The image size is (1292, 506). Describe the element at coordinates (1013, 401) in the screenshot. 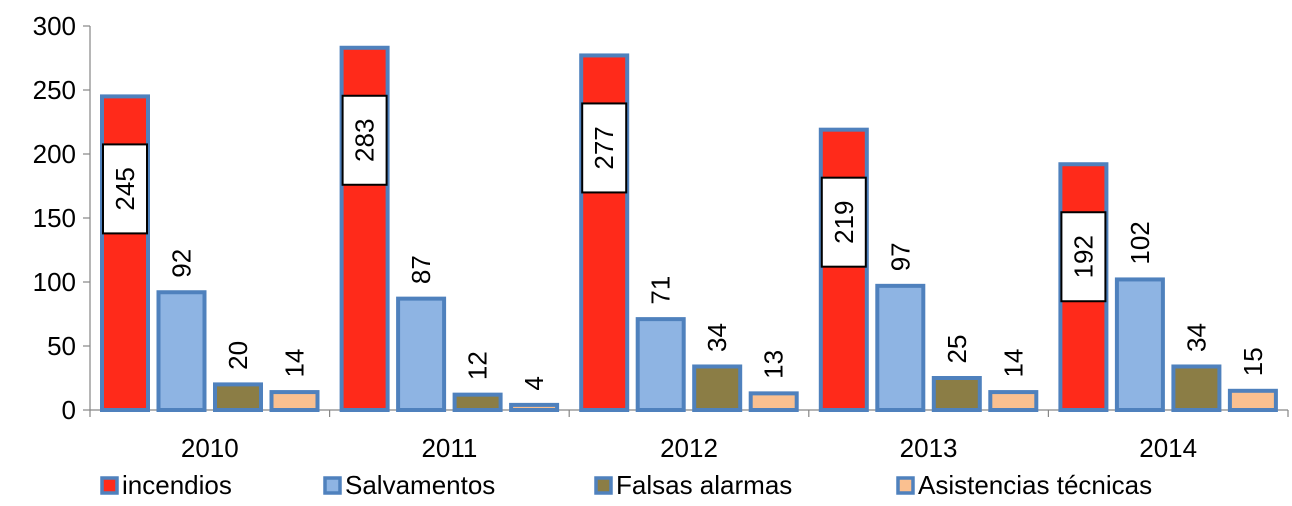

I see `bar-asistencias-t-cnicas-2013` at that location.